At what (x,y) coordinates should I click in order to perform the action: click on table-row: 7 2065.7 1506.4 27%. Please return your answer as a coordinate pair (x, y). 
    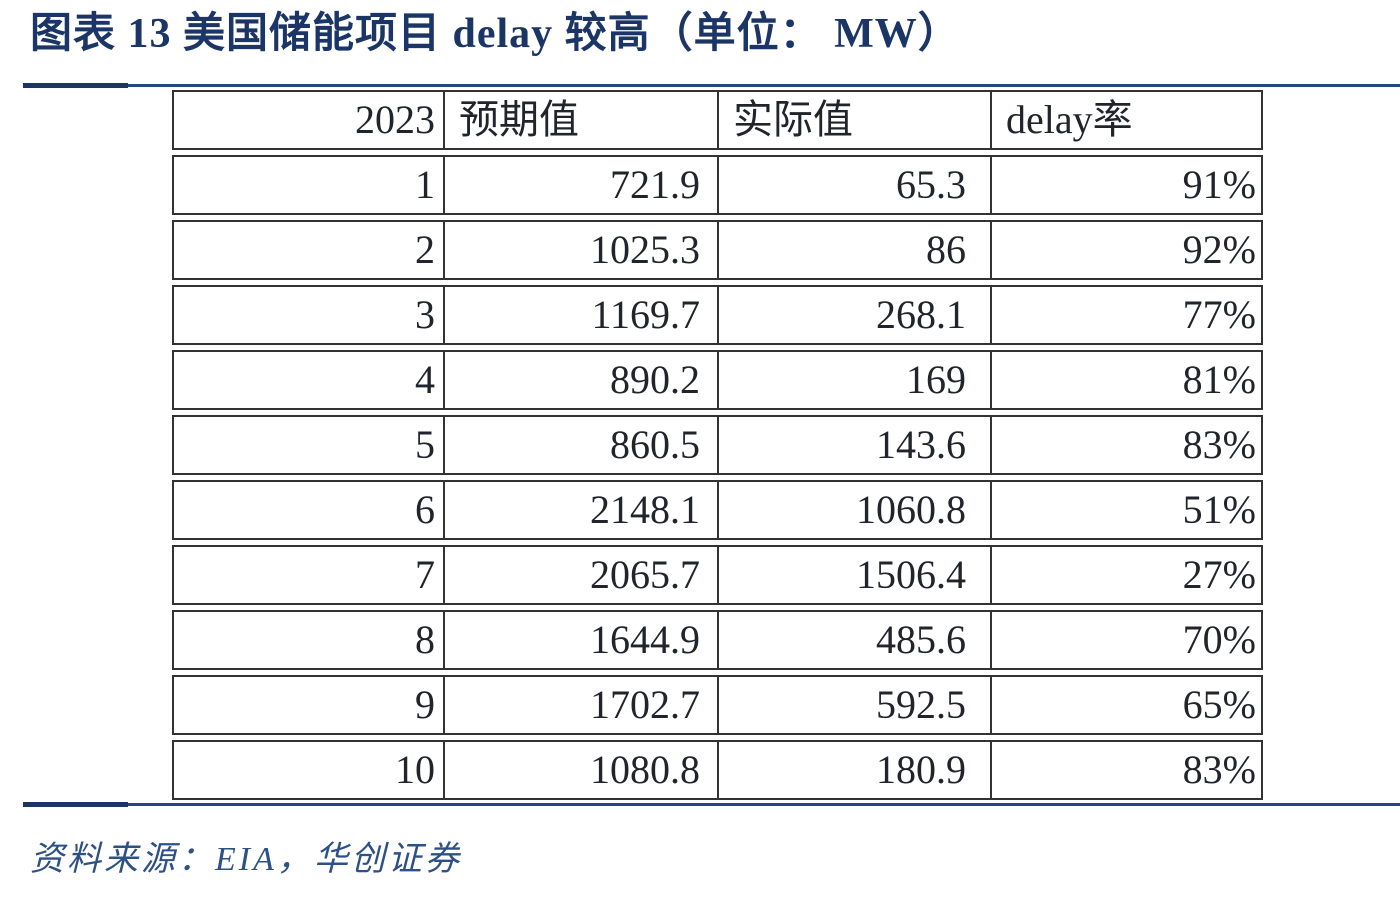
    Looking at the image, I should click on (717, 575).